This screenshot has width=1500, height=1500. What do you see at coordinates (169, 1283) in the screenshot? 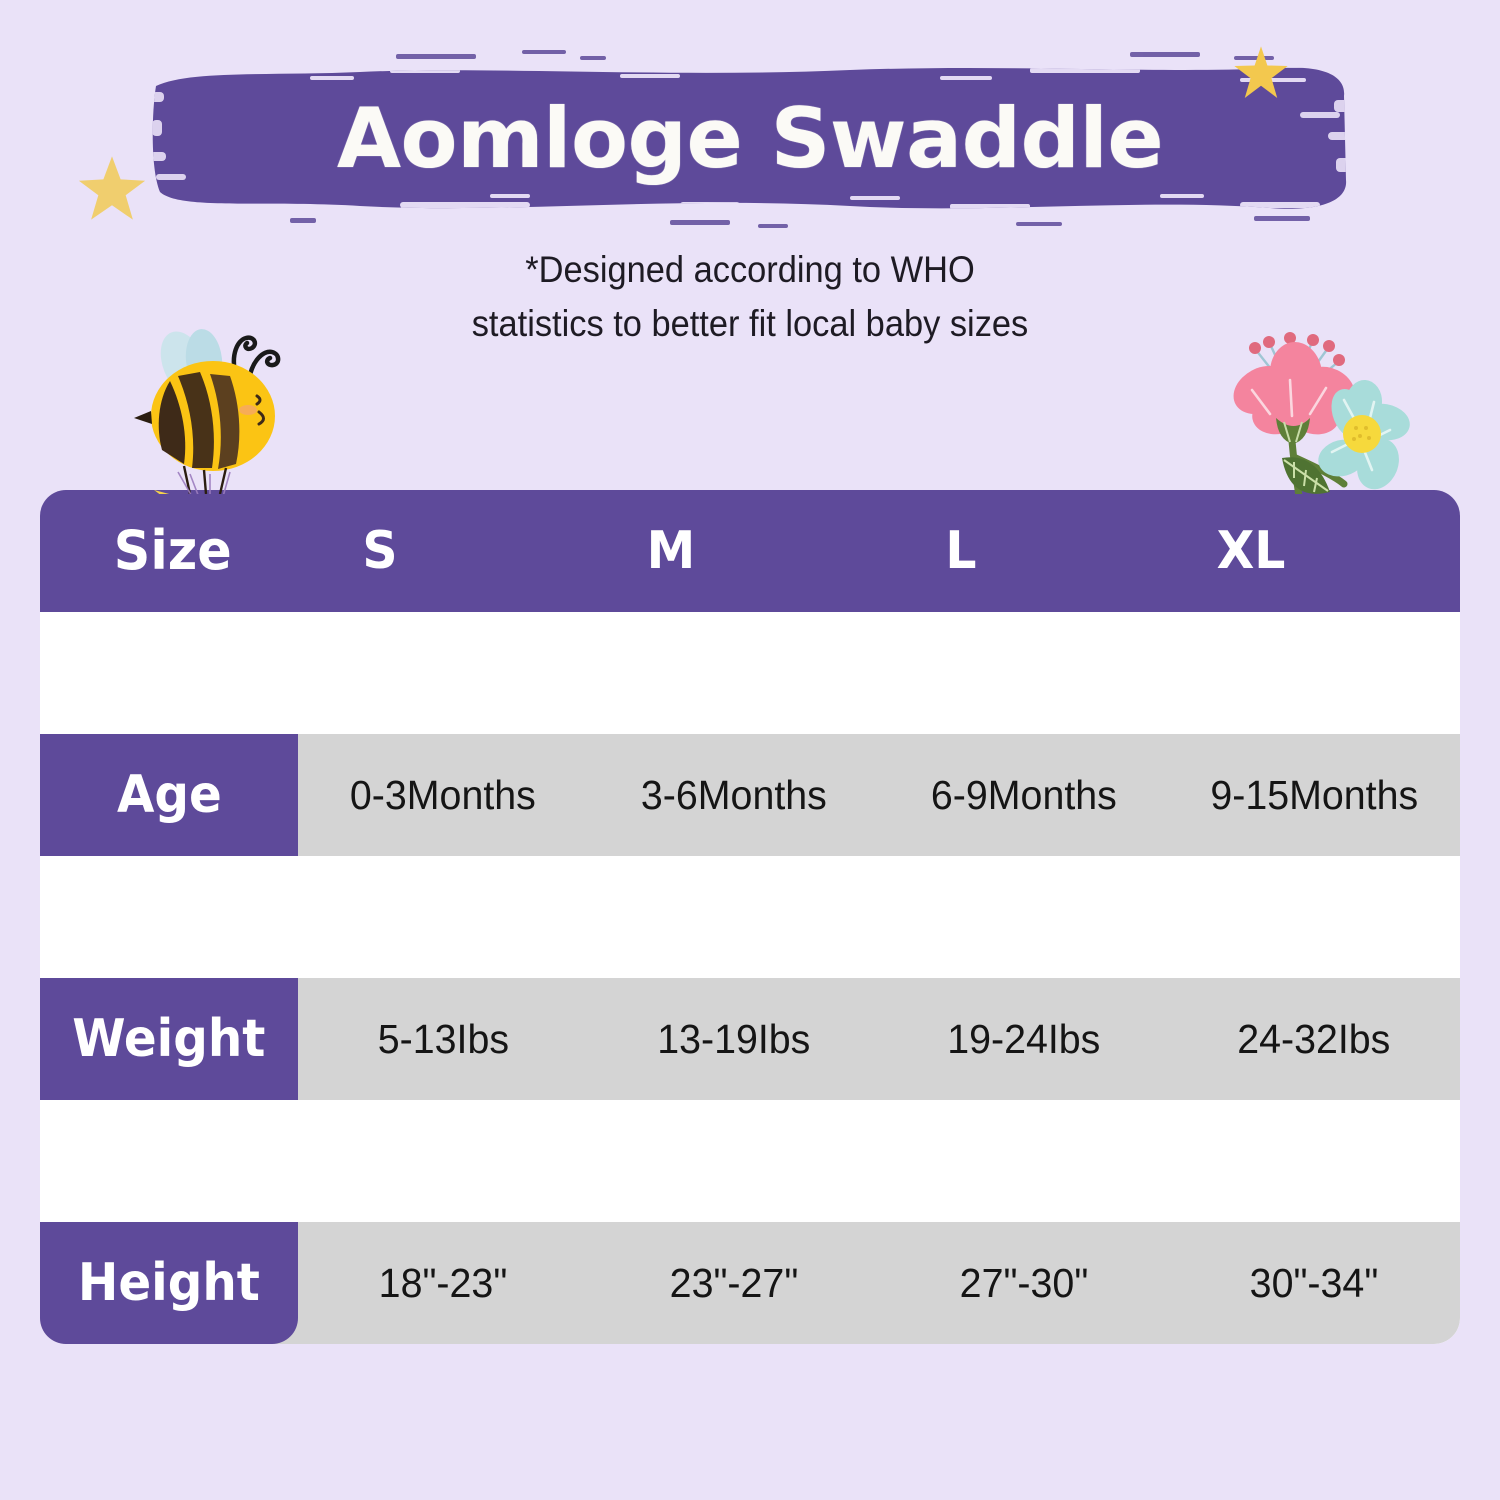
I see `row-label-height: Height` at bounding box center [169, 1283].